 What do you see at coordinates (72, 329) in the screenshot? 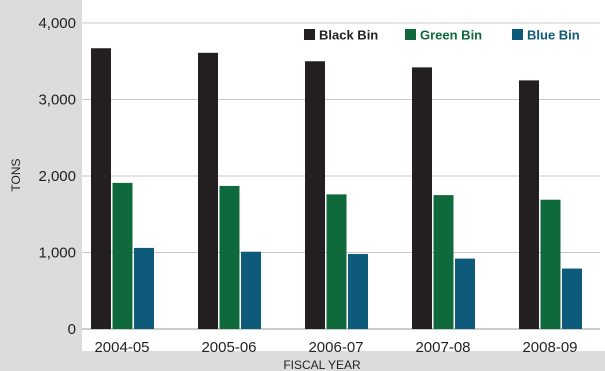
I see `y-tick-label: 0` at bounding box center [72, 329].